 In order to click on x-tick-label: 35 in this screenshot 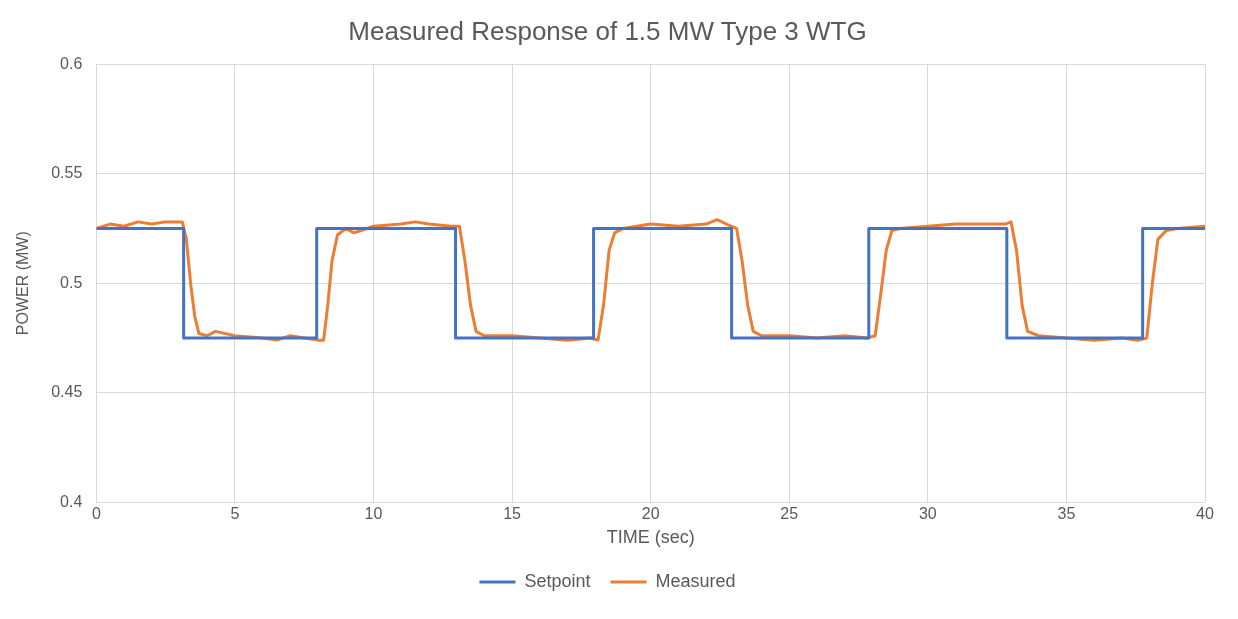, I will do `click(1066, 514)`.